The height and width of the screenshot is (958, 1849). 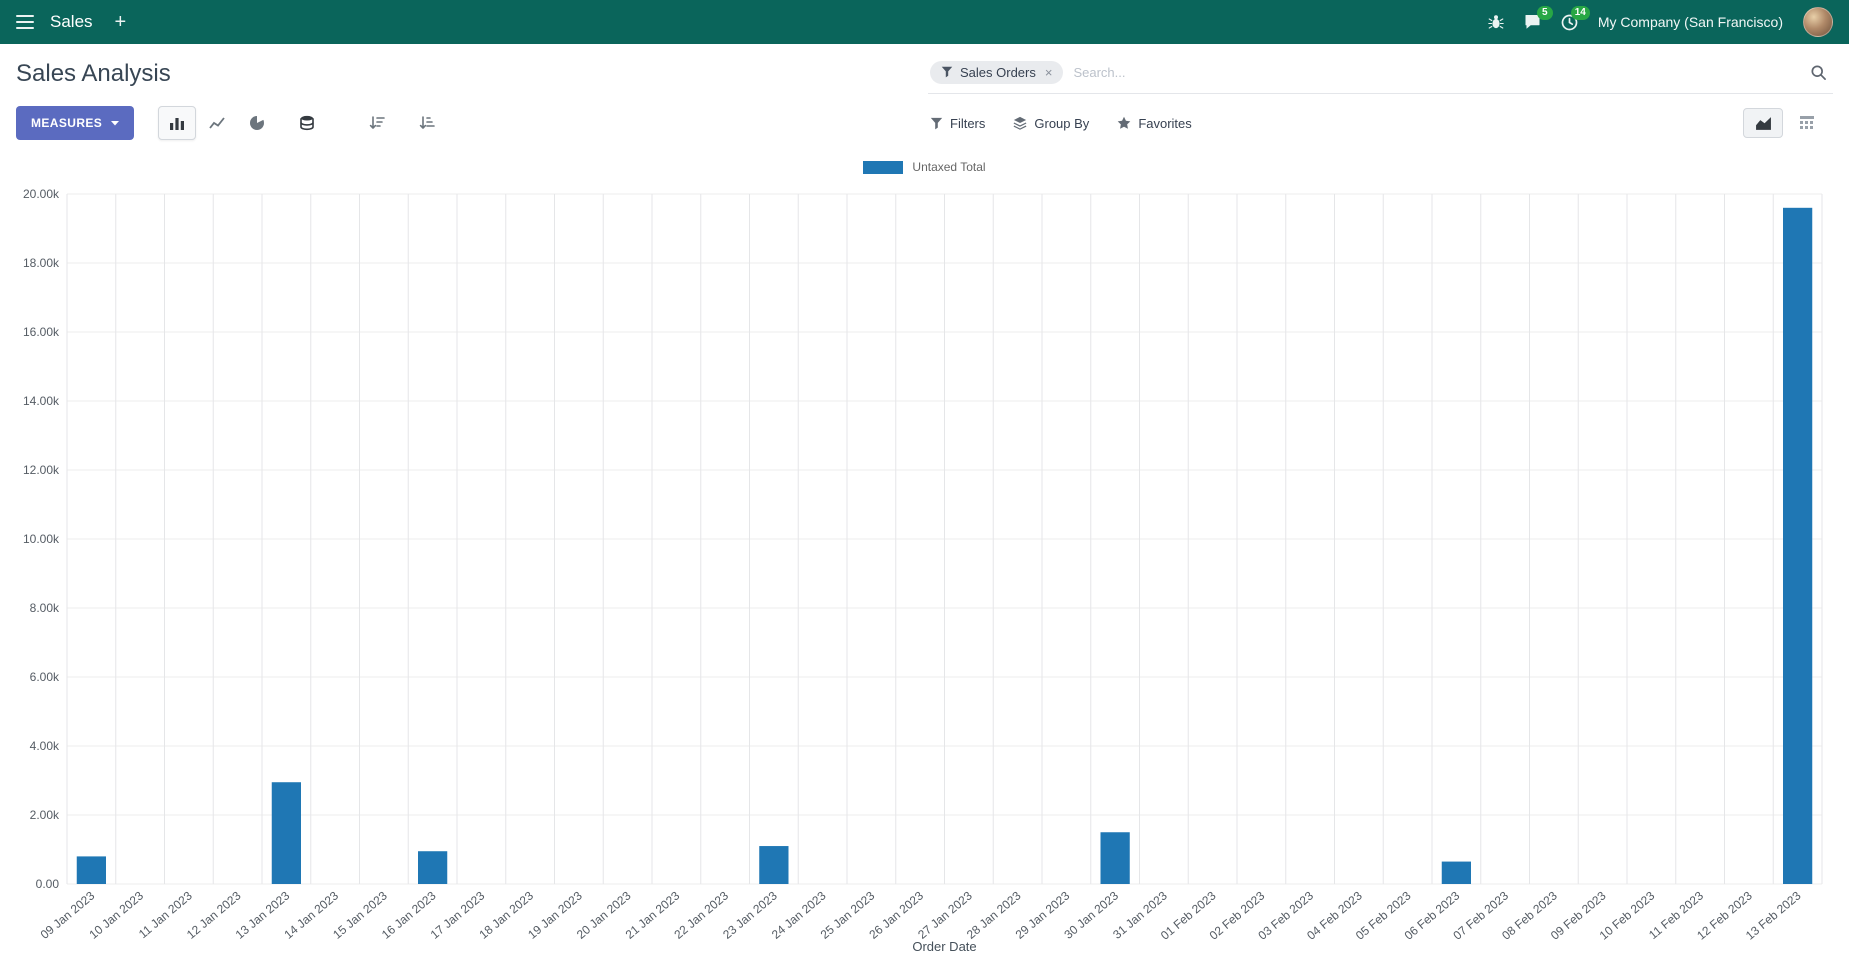 What do you see at coordinates (1020, 123) in the screenshot?
I see `layers-icon` at bounding box center [1020, 123].